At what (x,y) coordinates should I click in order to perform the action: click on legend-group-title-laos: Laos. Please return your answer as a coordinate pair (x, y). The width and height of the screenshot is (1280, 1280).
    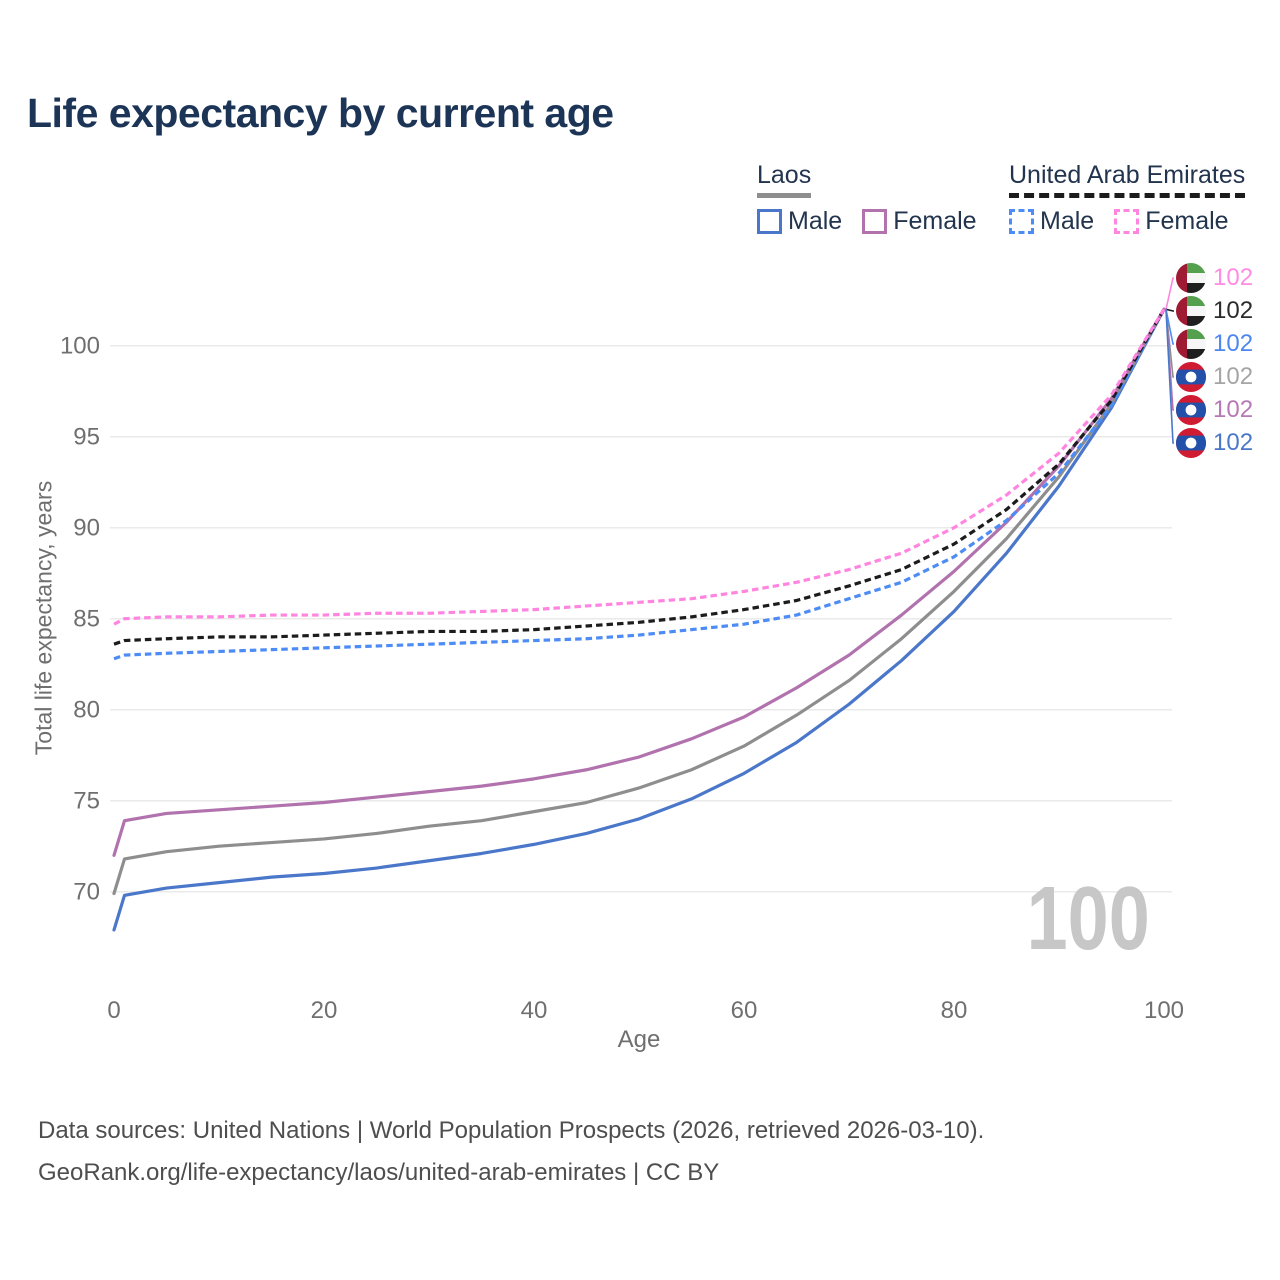
    Looking at the image, I should click on (784, 179).